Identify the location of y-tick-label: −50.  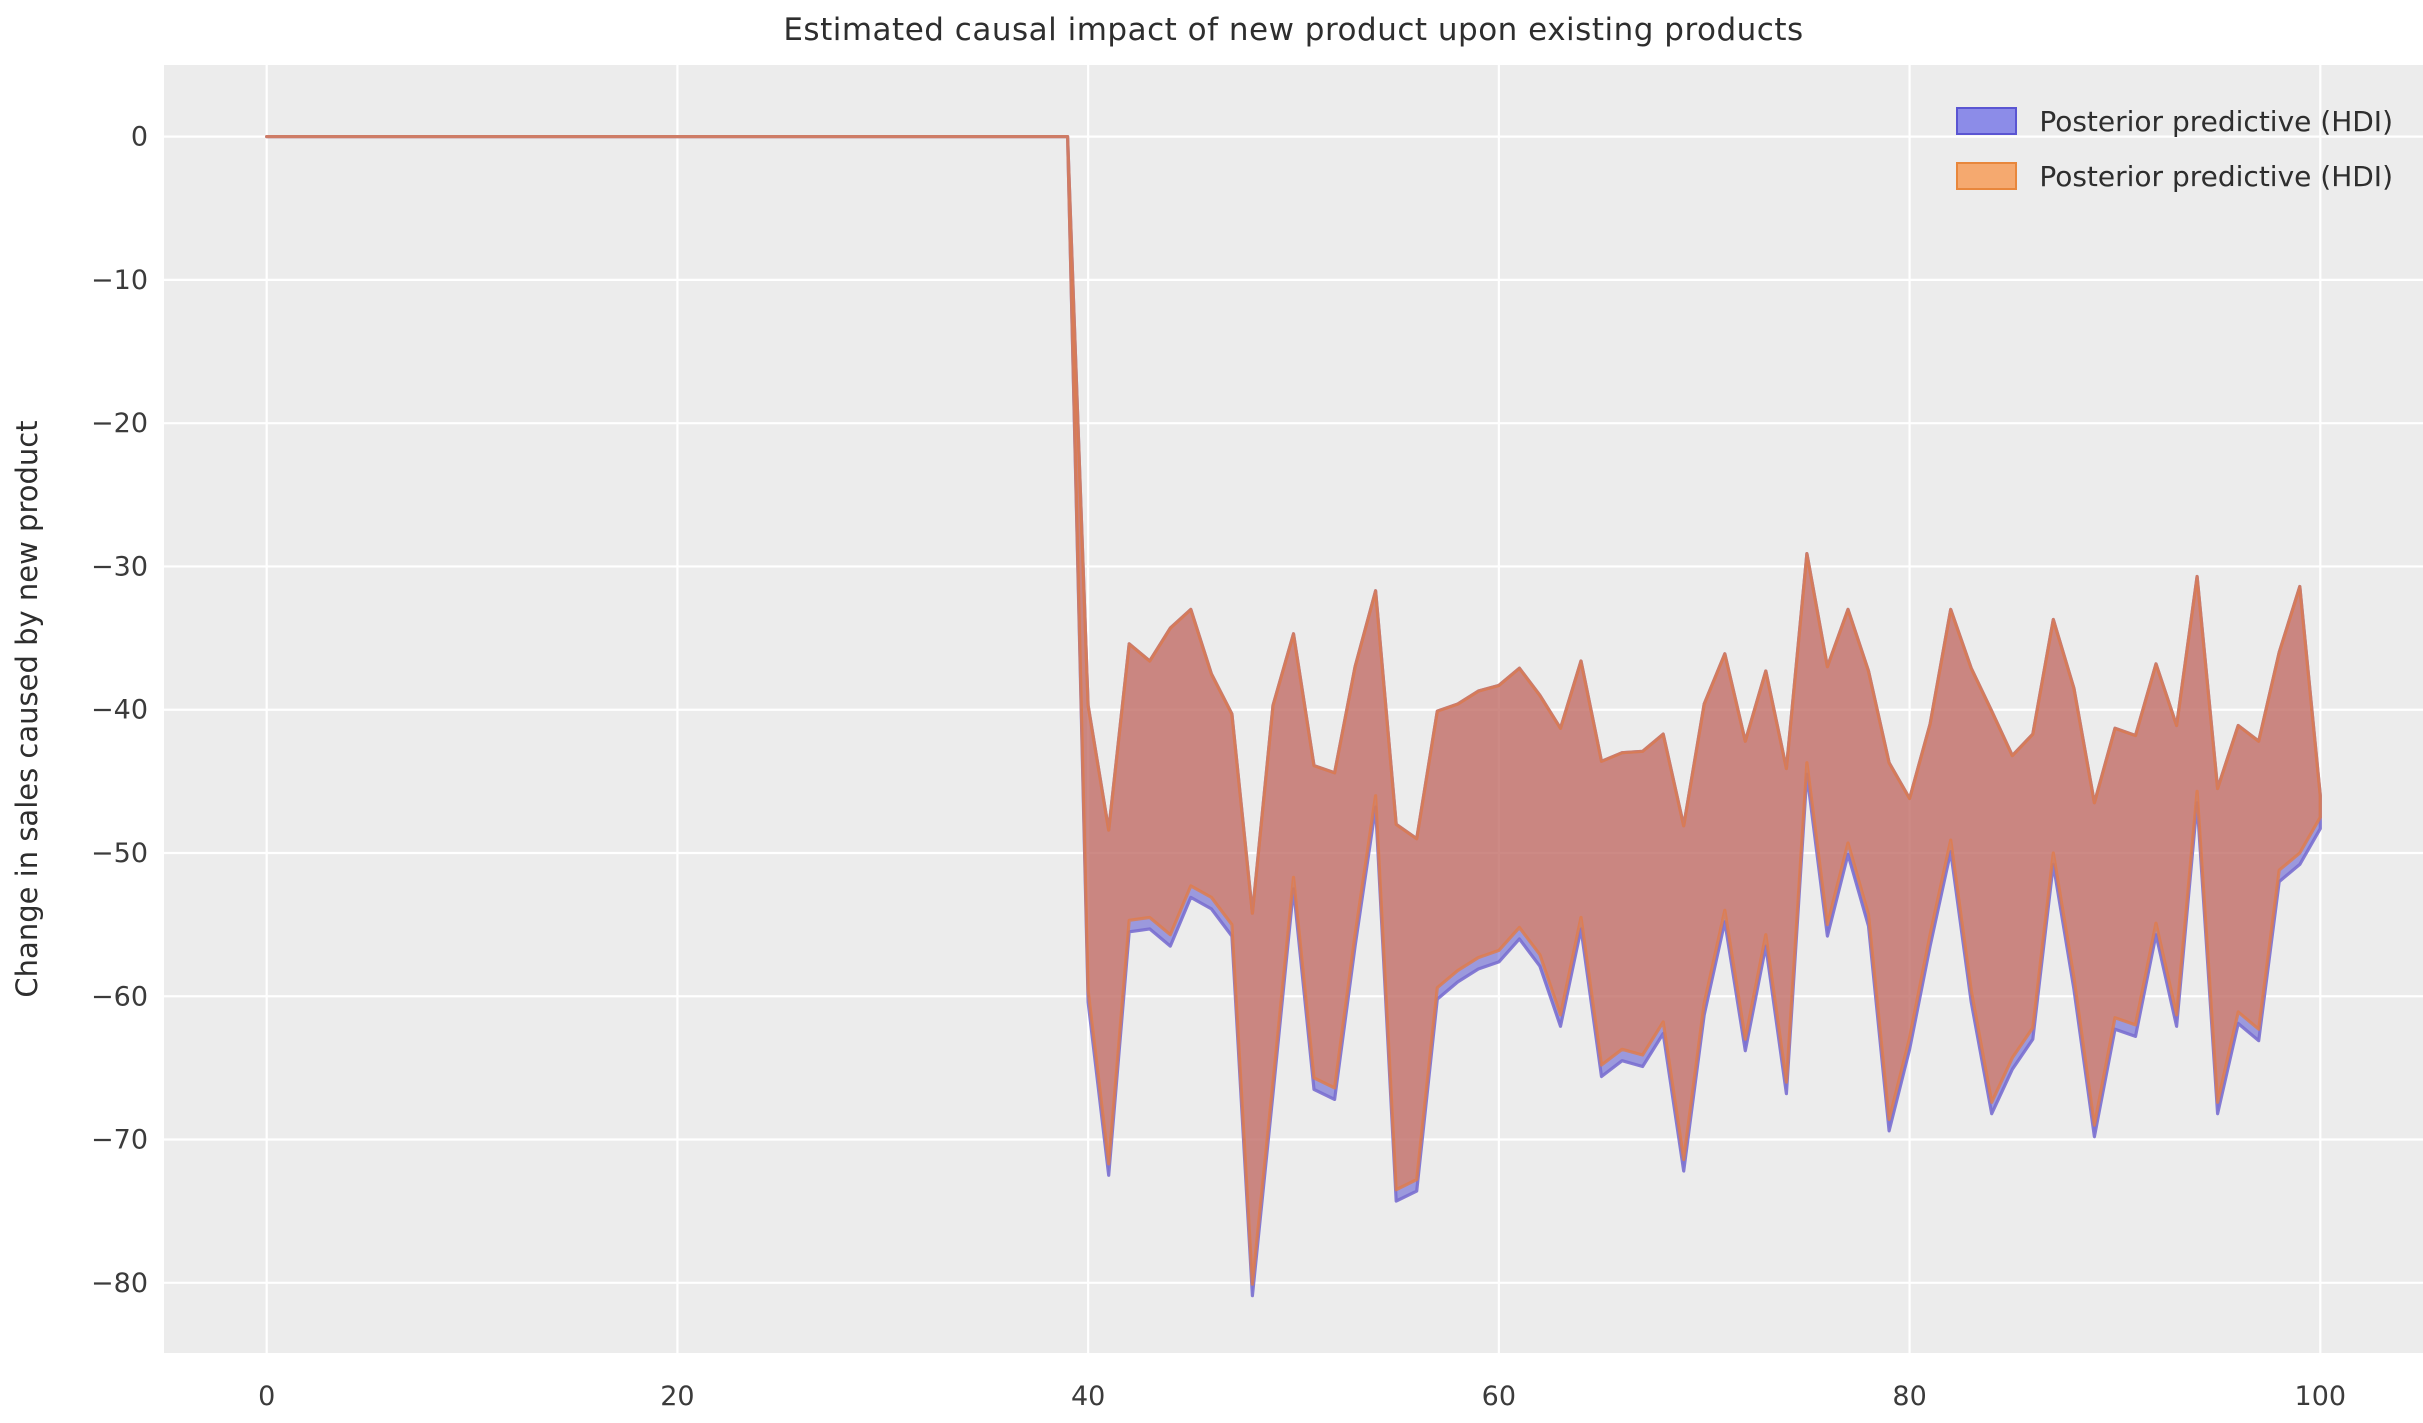
(119, 853).